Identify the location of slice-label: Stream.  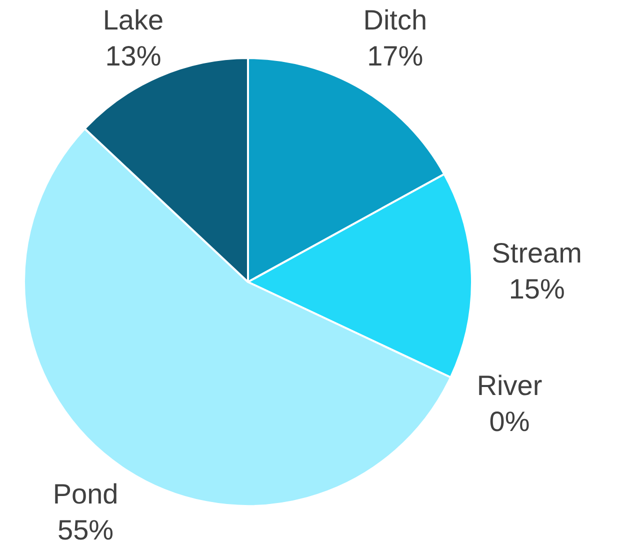
(537, 253).